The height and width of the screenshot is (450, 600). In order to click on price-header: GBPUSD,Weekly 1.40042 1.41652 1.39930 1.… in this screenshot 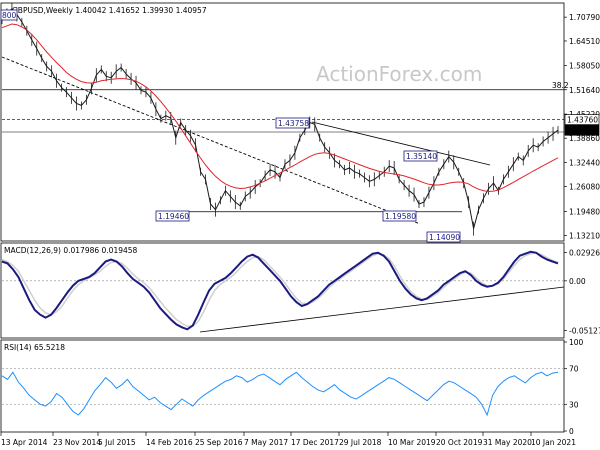, I will do `click(109, 10)`.